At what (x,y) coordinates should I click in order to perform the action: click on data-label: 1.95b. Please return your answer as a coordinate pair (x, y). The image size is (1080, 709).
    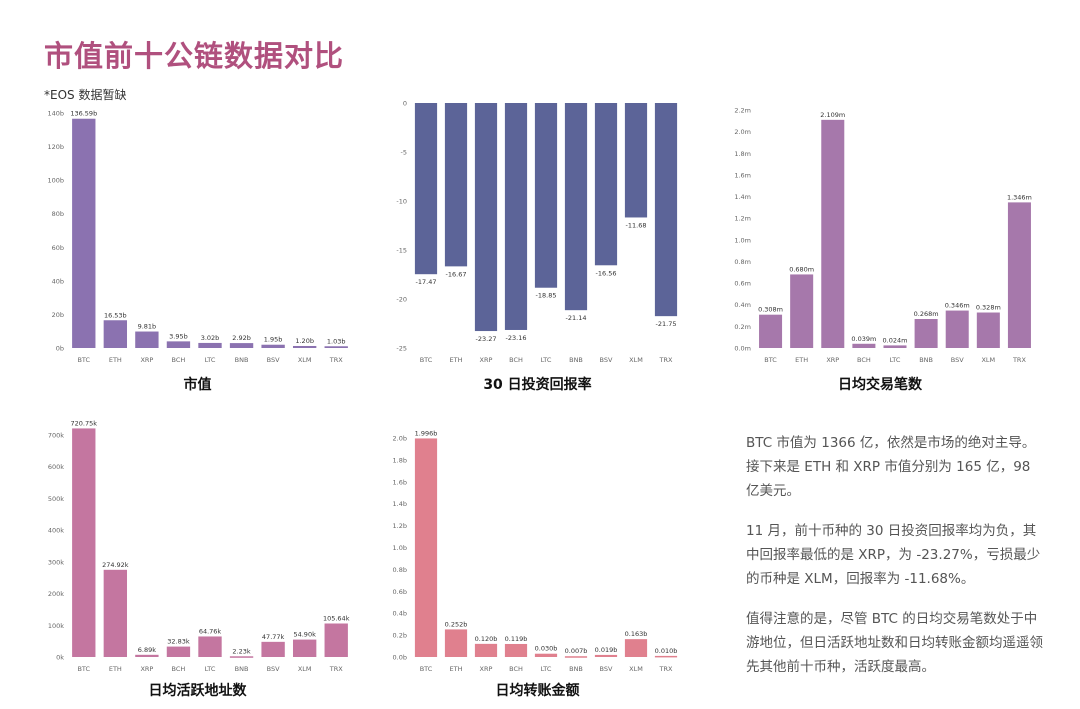
    Looking at the image, I should click on (273, 340).